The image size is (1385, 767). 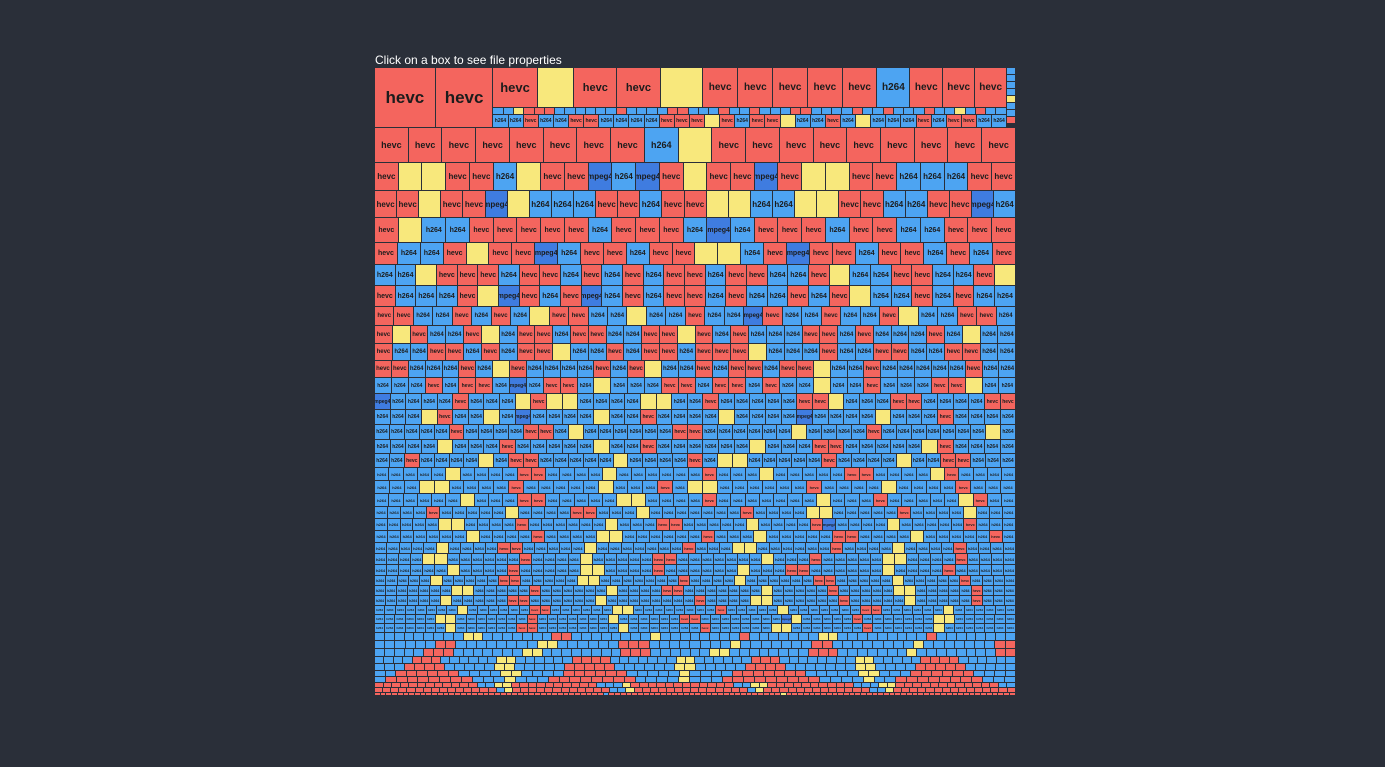 I want to click on file-box-mpeg4: mpeg4, so click(x=600, y=176).